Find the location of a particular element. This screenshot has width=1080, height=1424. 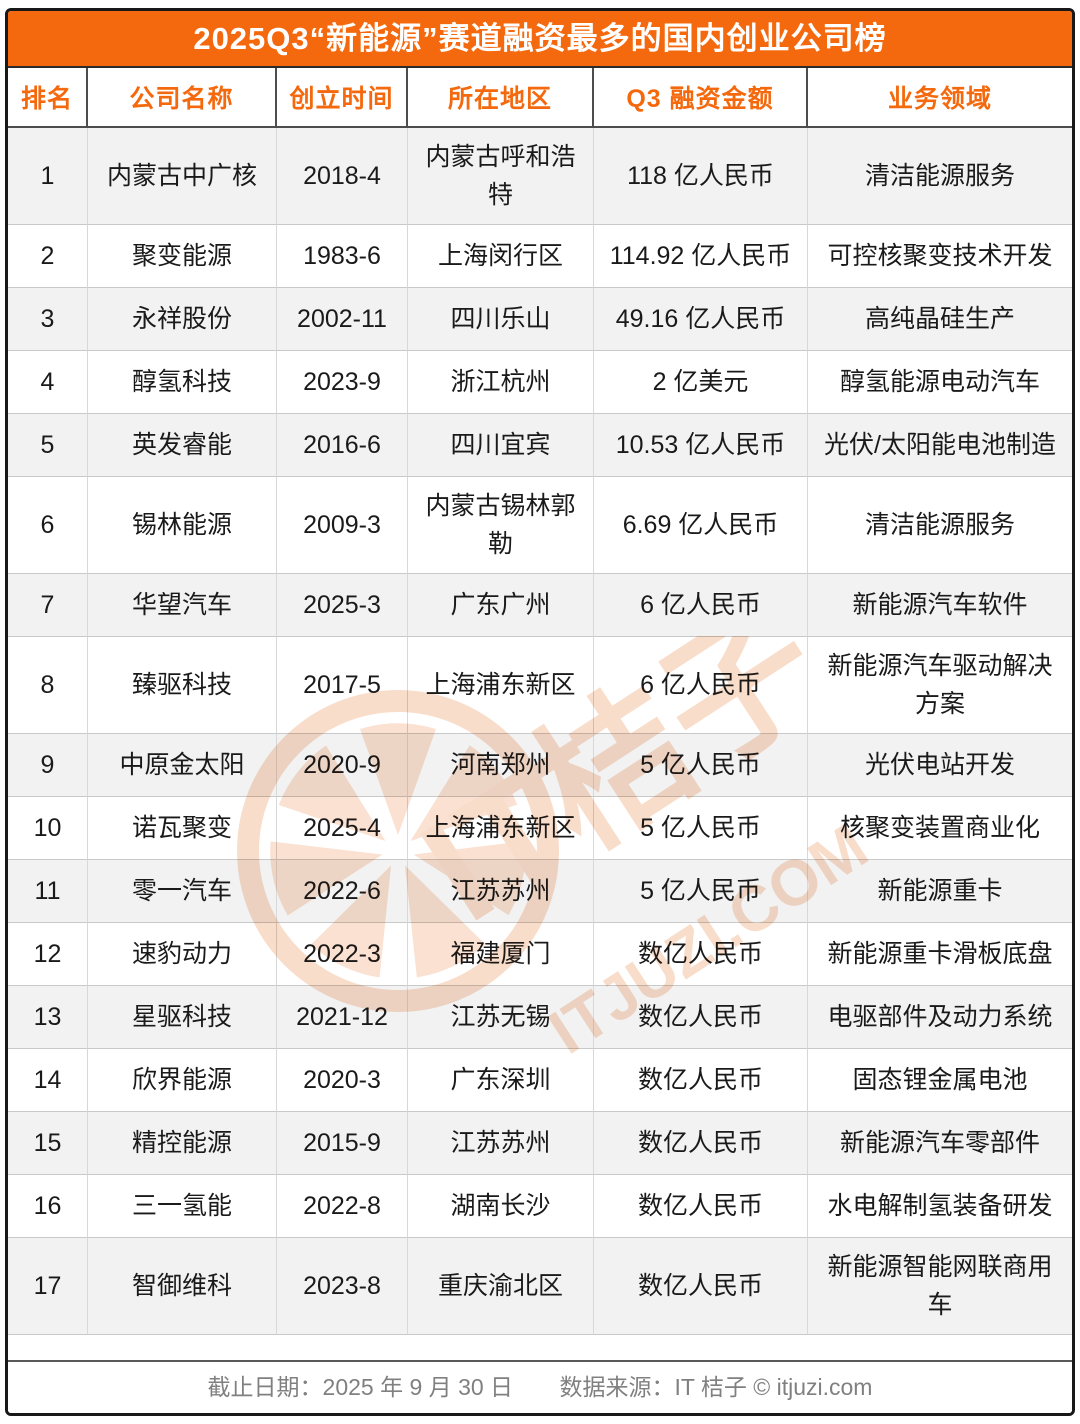

table-header-row: 排名 公司名称 创立时间 所在地区 Q3 融资金额 业务领域 is located at coordinates (540, 98).